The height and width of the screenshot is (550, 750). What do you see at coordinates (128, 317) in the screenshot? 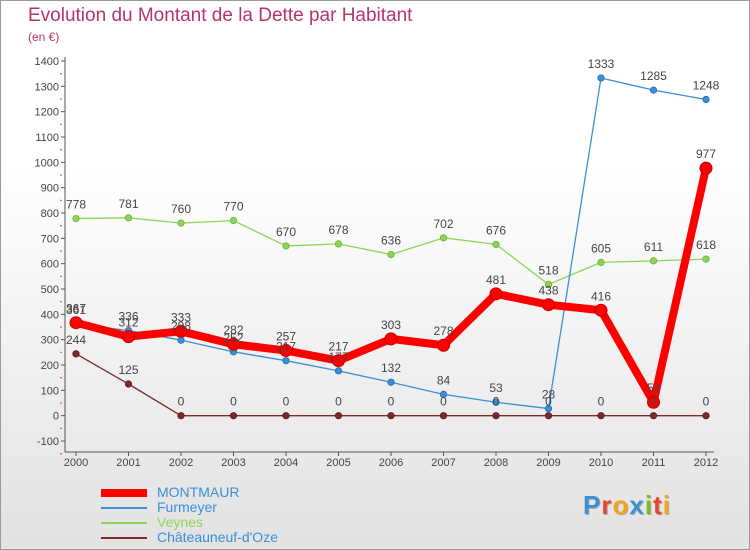
I see `data-label: 336` at bounding box center [128, 317].